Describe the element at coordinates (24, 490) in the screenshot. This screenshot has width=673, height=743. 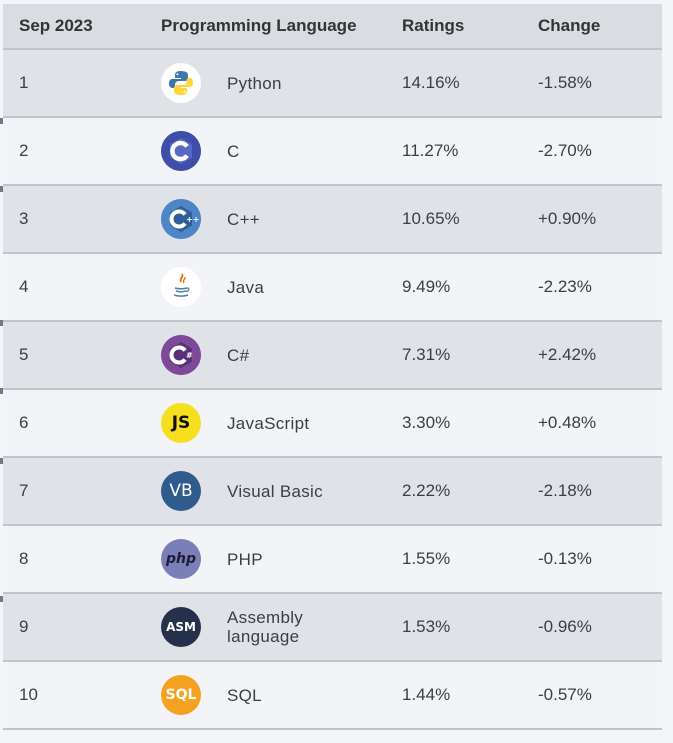
I see `rank-cell: 7` at that location.